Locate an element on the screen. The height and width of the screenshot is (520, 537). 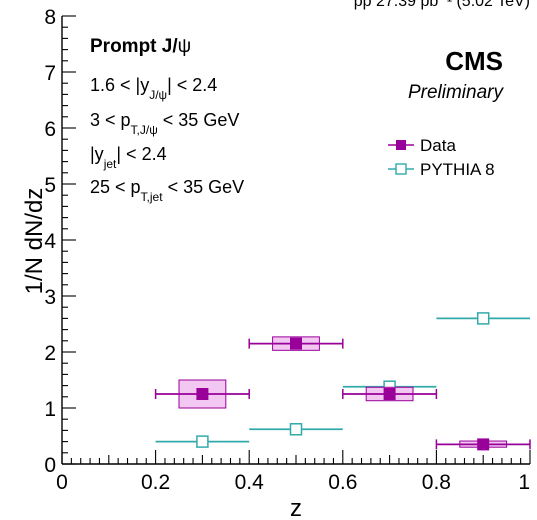
annotation-title: Prompt J/ψ is located at coordinates (140, 46).